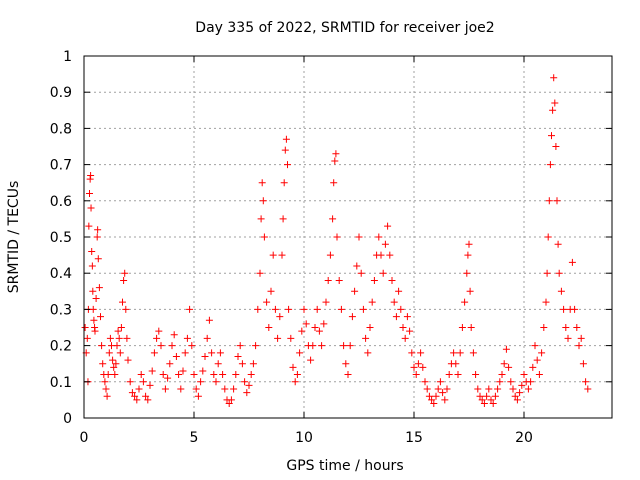  I want to click on y-tick-label: 0.6, so click(61, 202).